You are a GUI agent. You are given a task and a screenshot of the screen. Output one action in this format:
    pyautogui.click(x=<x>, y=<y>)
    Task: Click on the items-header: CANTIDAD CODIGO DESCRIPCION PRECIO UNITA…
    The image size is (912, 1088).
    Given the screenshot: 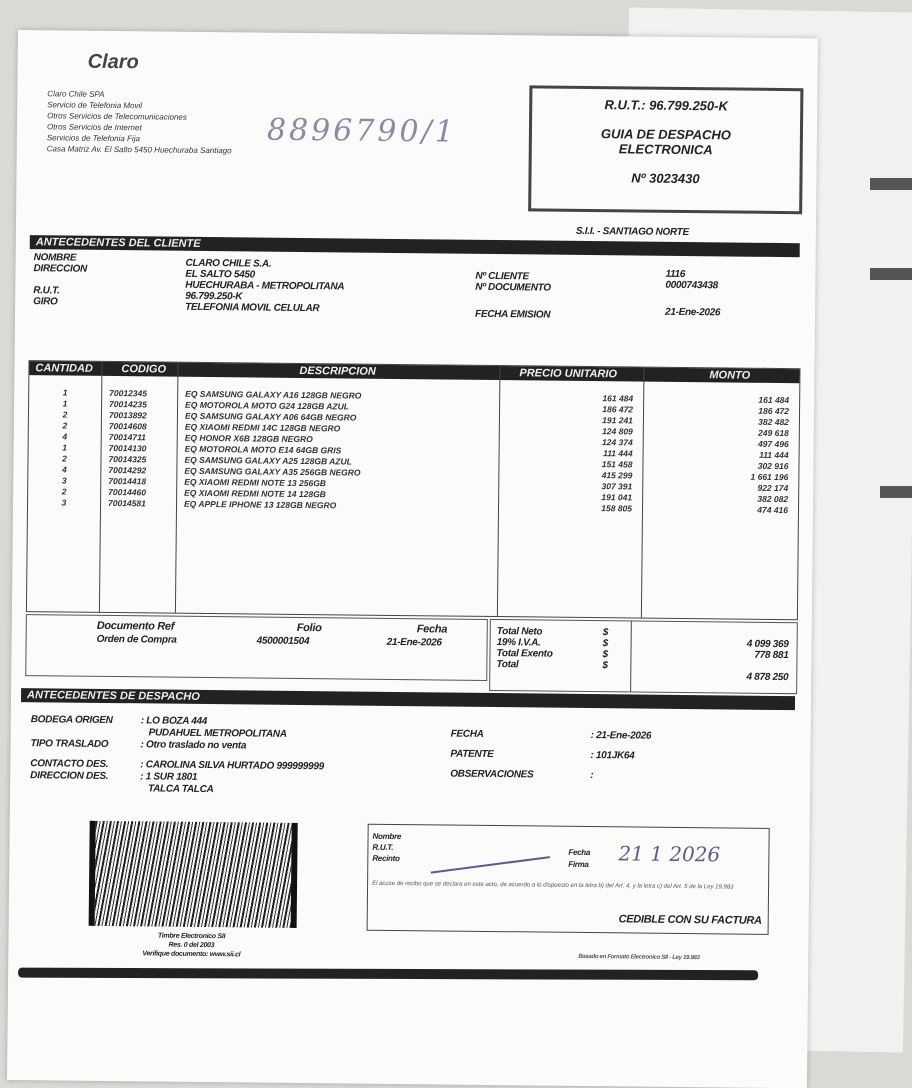 What is the action you would take?
    pyautogui.click(x=414, y=372)
    